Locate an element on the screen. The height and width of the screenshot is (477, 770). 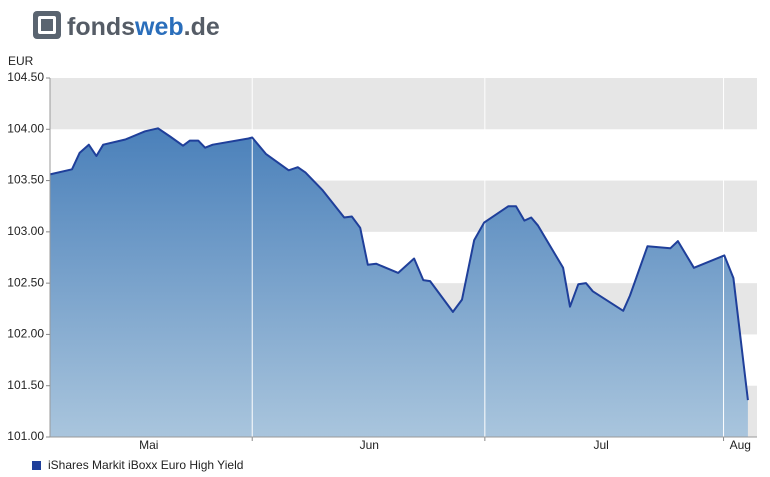
logo-part: .de is located at coordinates (202, 27).